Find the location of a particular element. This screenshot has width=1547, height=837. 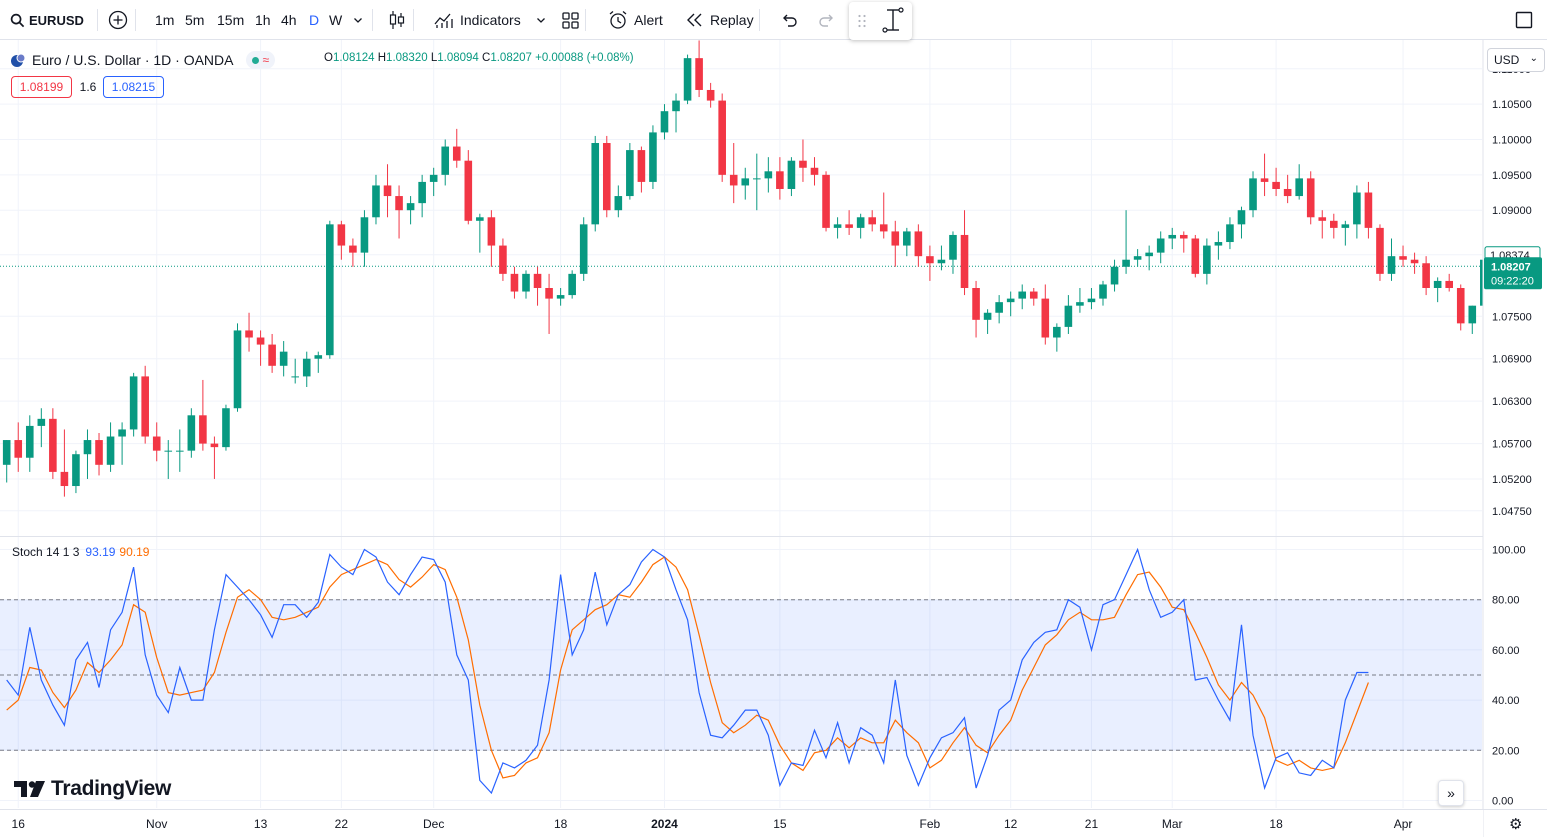

undo-button is located at coordinates (789, 20).